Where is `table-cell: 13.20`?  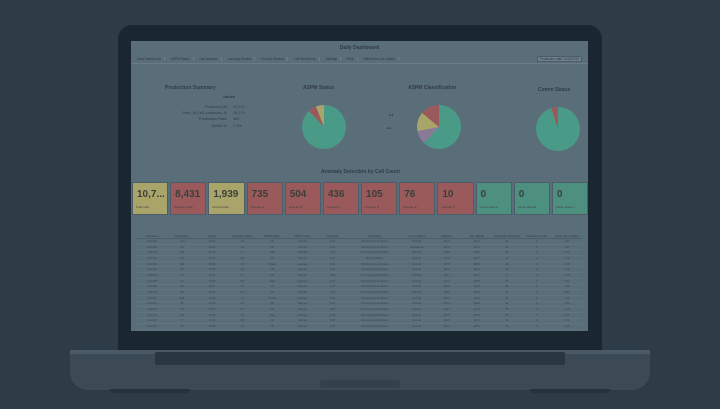
table-cell: 13.20 is located at coordinates (212, 321).